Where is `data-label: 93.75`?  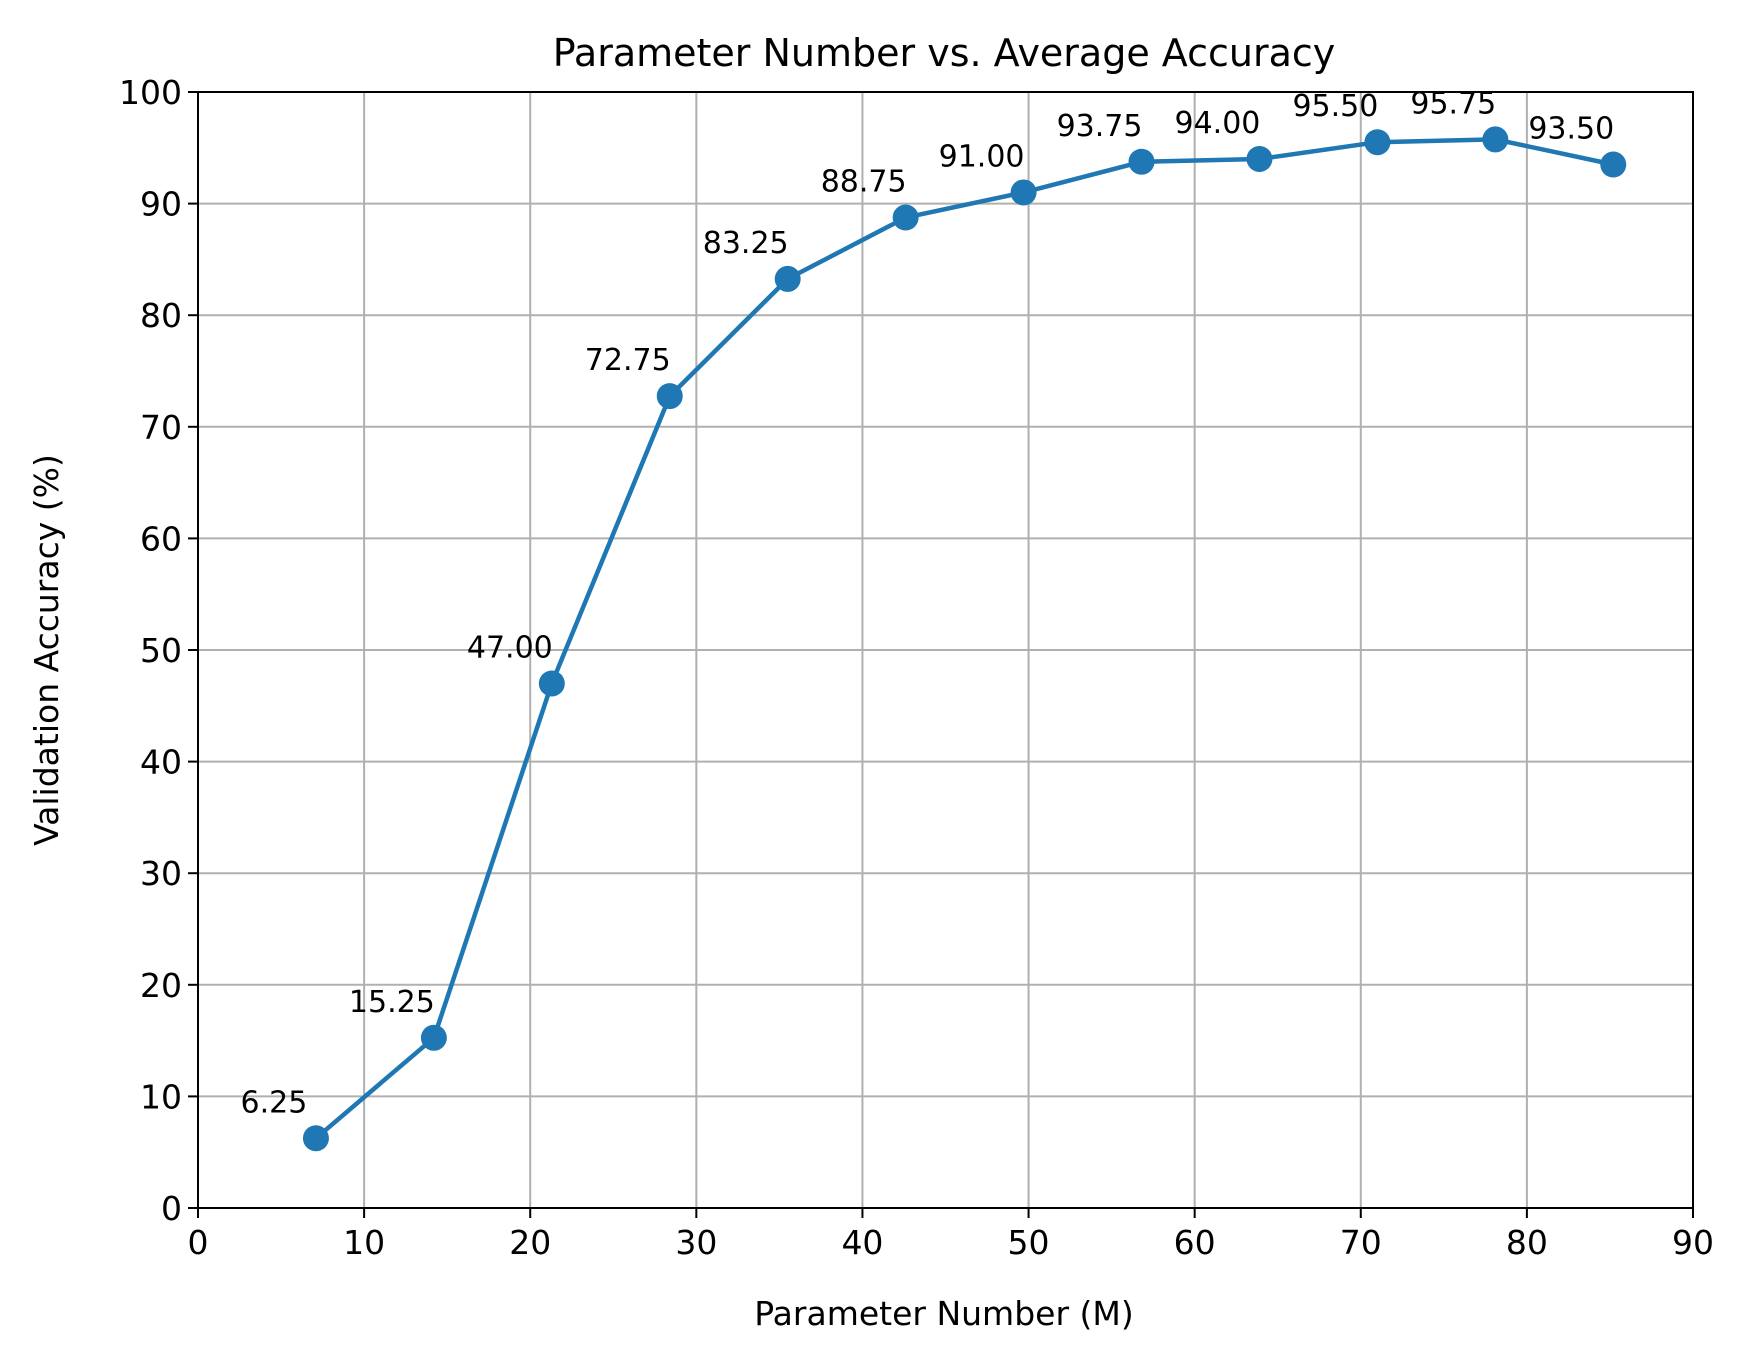
data-label: 93.75 is located at coordinates (1100, 126).